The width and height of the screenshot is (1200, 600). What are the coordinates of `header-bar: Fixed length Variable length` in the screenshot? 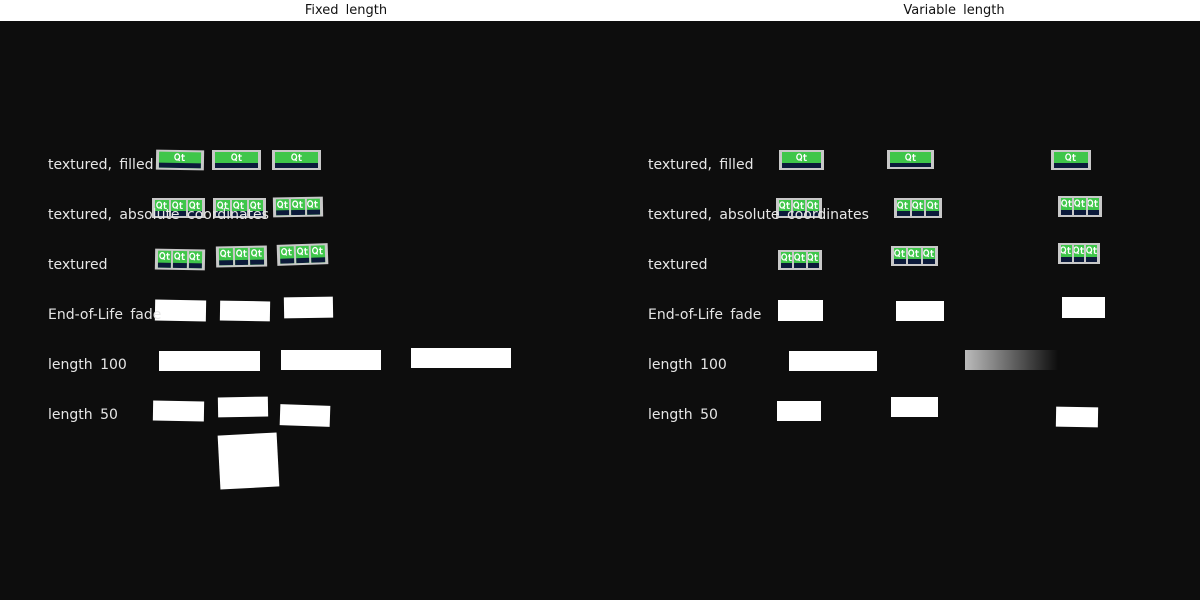 It's located at (600, 10).